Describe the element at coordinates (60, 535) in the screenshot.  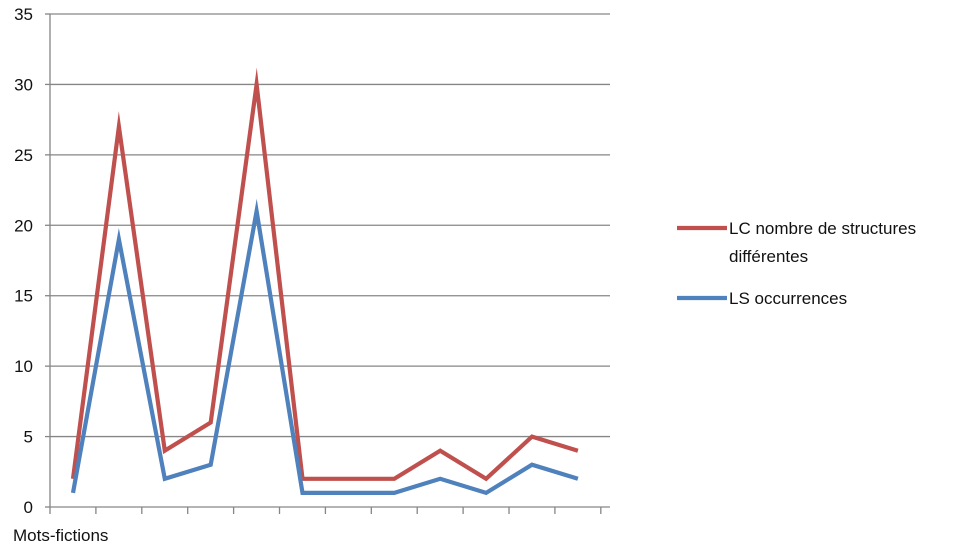
I see `x-axis-title: Mots-fictions` at that location.